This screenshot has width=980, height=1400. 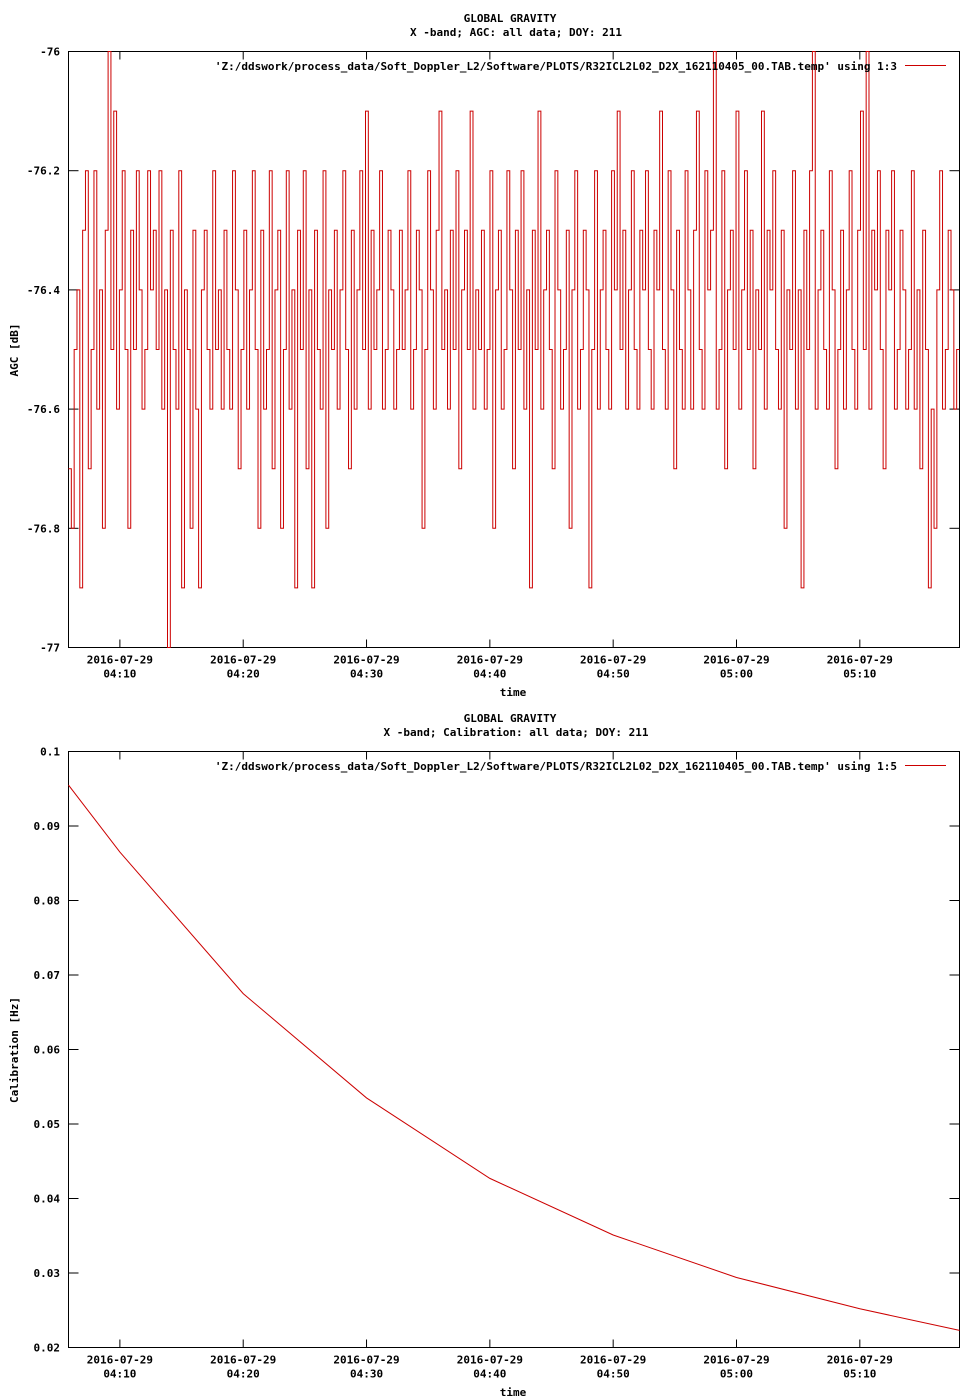 What do you see at coordinates (50, 752) in the screenshot?
I see `y-tick-label: 0.1` at bounding box center [50, 752].